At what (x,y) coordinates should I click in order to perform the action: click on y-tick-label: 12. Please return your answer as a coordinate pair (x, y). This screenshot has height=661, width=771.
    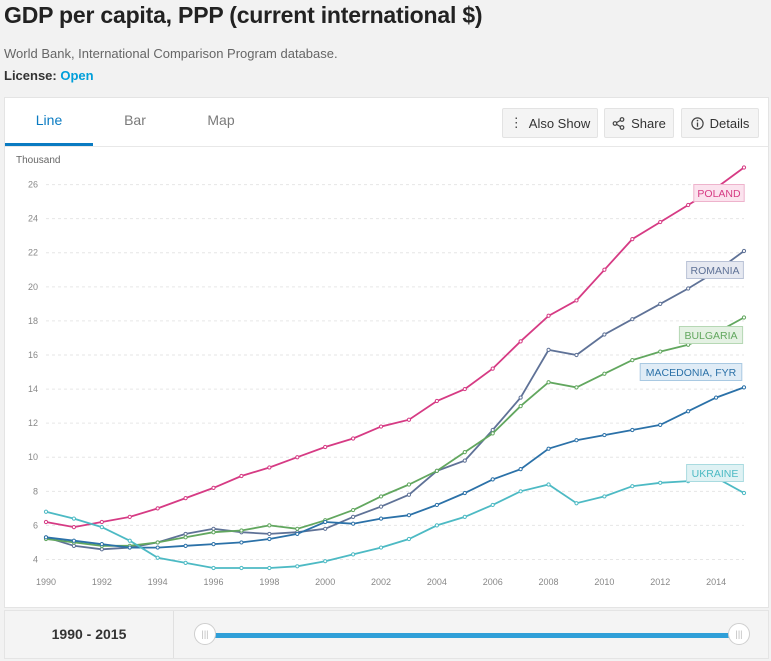
    Looking at the image, I should click on (33, 423).